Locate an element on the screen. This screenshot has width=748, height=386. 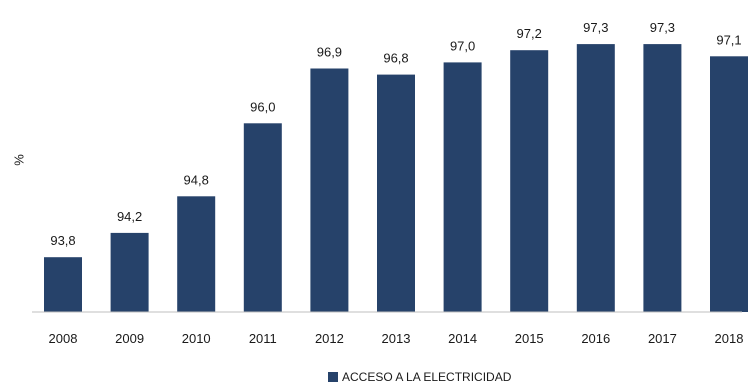
value-label-2015: 97,2 is located at coordinates (529, 33).